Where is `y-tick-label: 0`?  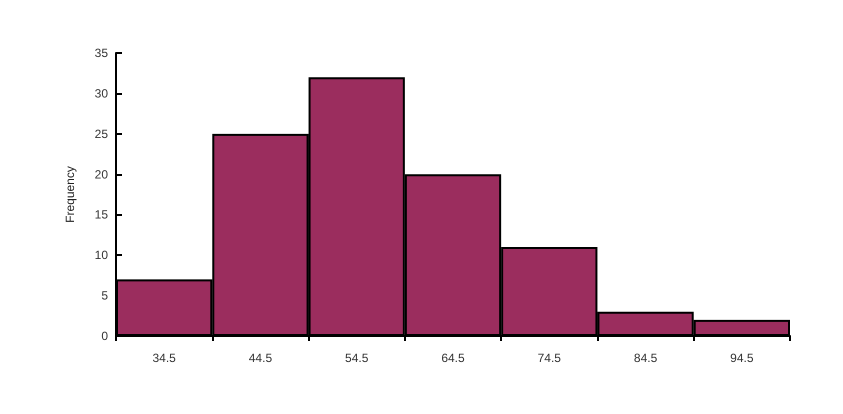 y-tick-label: 0 is located at coordinates (104, 336).